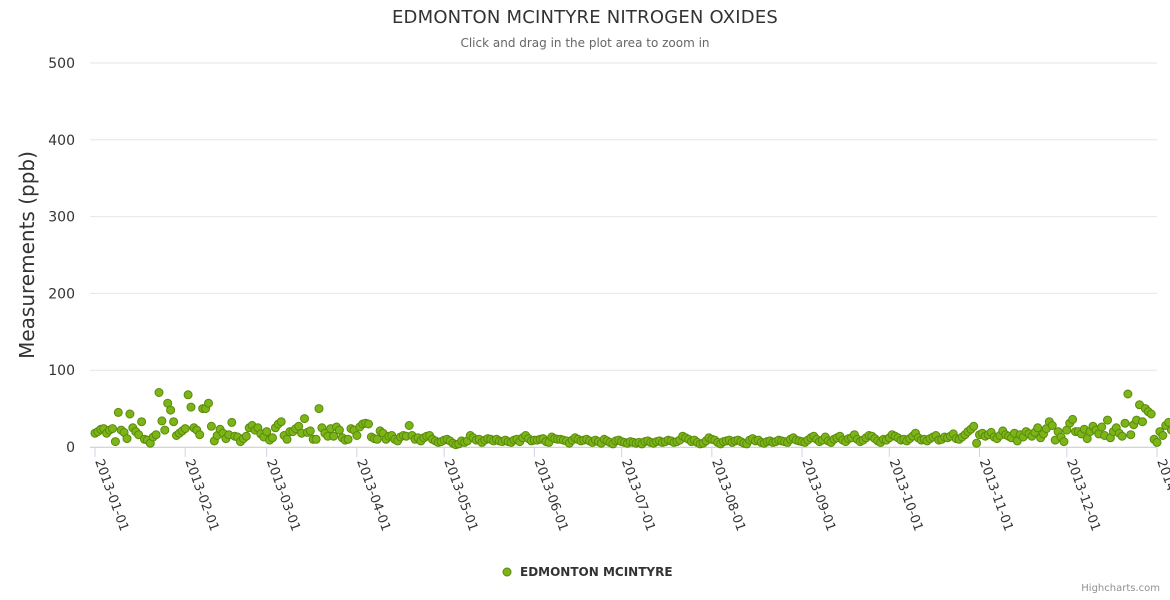  What do you see at coordinates (585, 17) in the screenshot?
I see `chart-title: EDMONTON MCINTYRE NITROGEN OXIDES` at bounding box center [585, 17].